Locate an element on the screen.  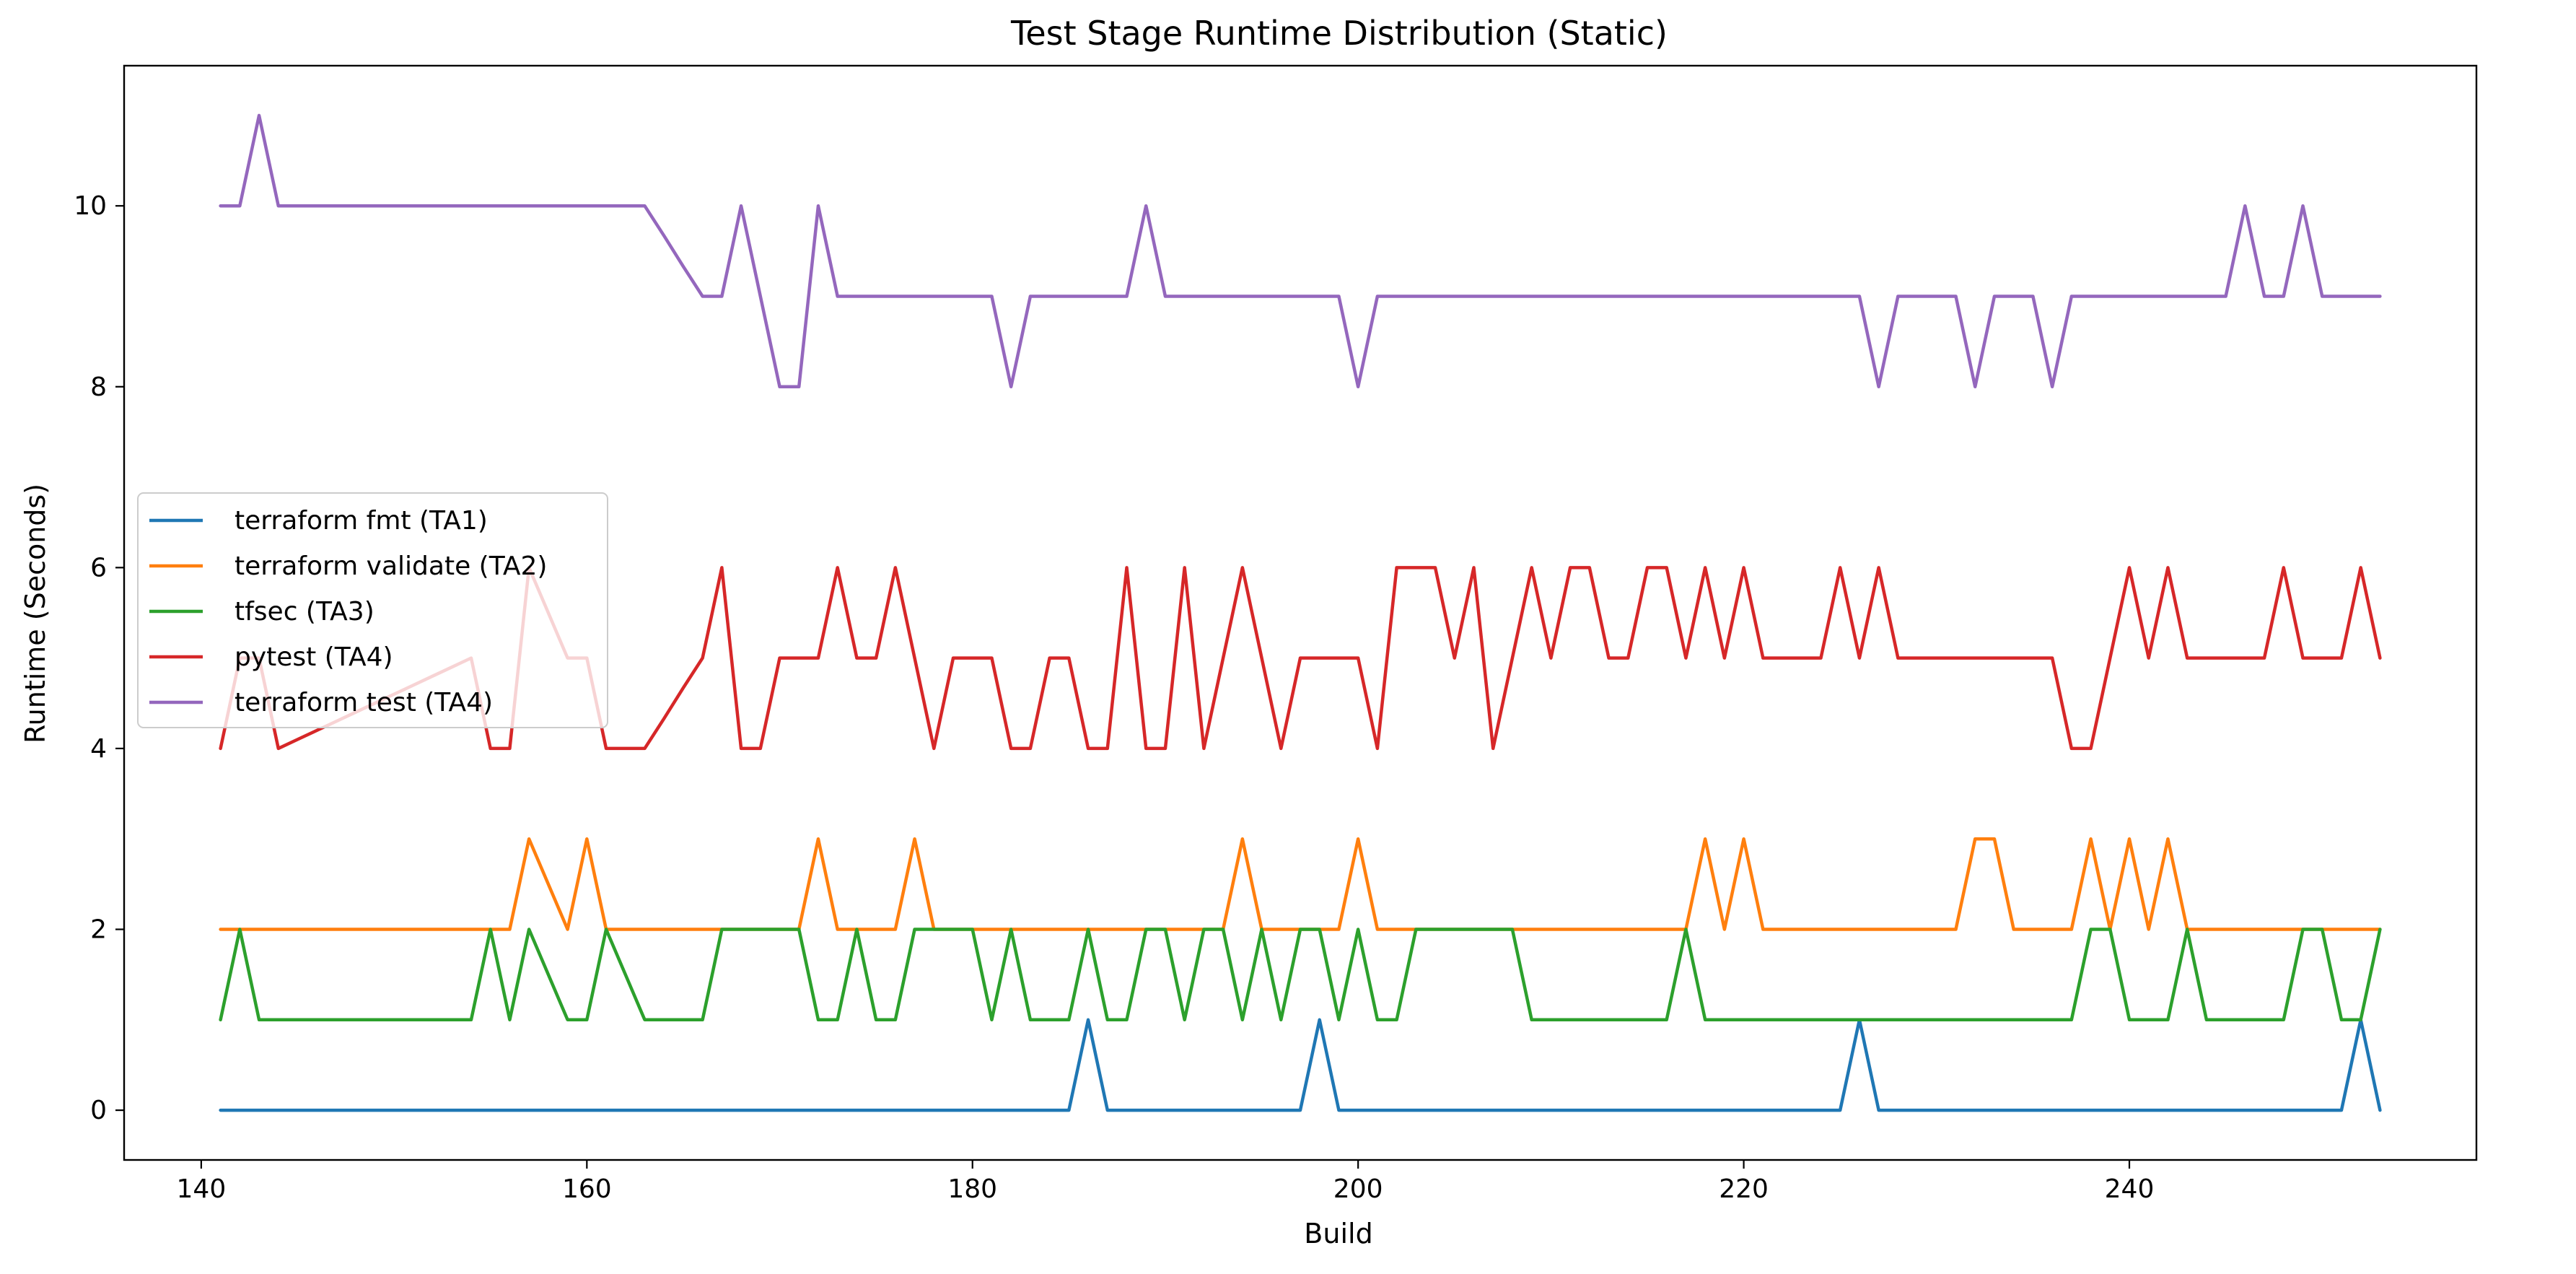
y-tick-label: 8 is located at coordinates (99, 387).